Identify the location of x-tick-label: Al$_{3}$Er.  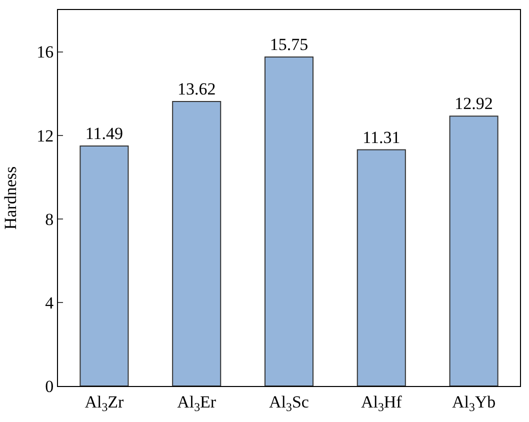
(196, 403).